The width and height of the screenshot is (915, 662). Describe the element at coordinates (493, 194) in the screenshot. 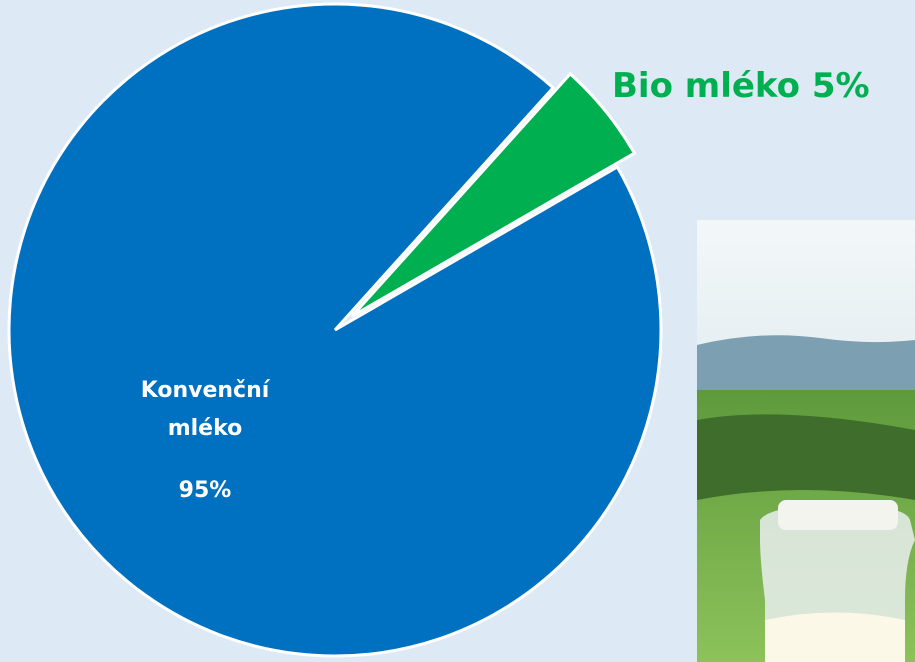

I see `pie-slice` at that location.